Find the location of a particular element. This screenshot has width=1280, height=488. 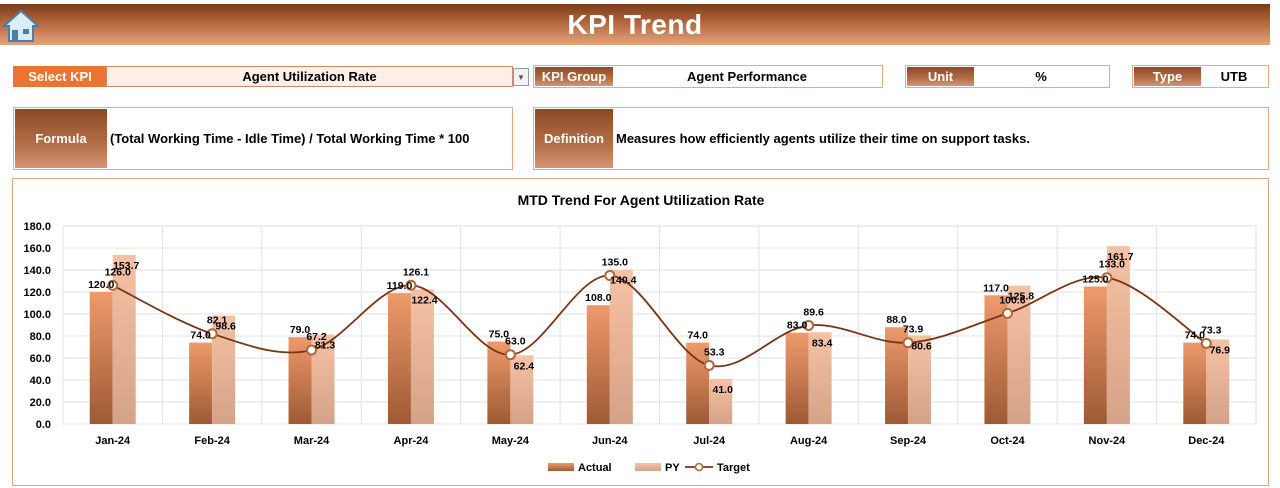

data-label-py: 76.9 is located at coordinates (1220, 350).